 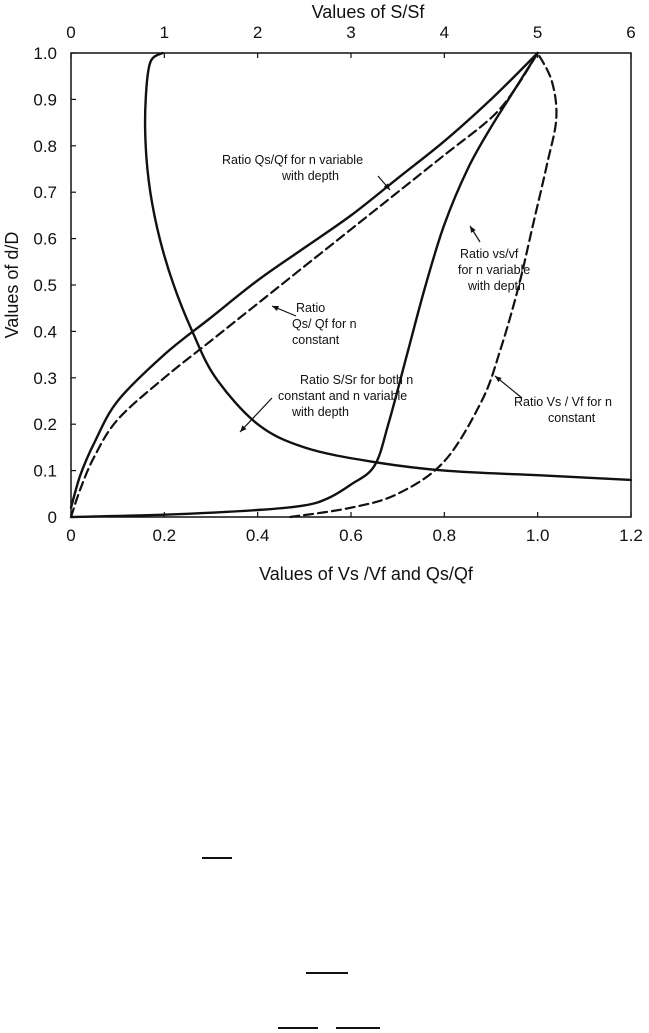 What do you see at coordinates (350, 32) in the screenshot?
I see `top-tick-label: 3` at bounding box center [350, 32].